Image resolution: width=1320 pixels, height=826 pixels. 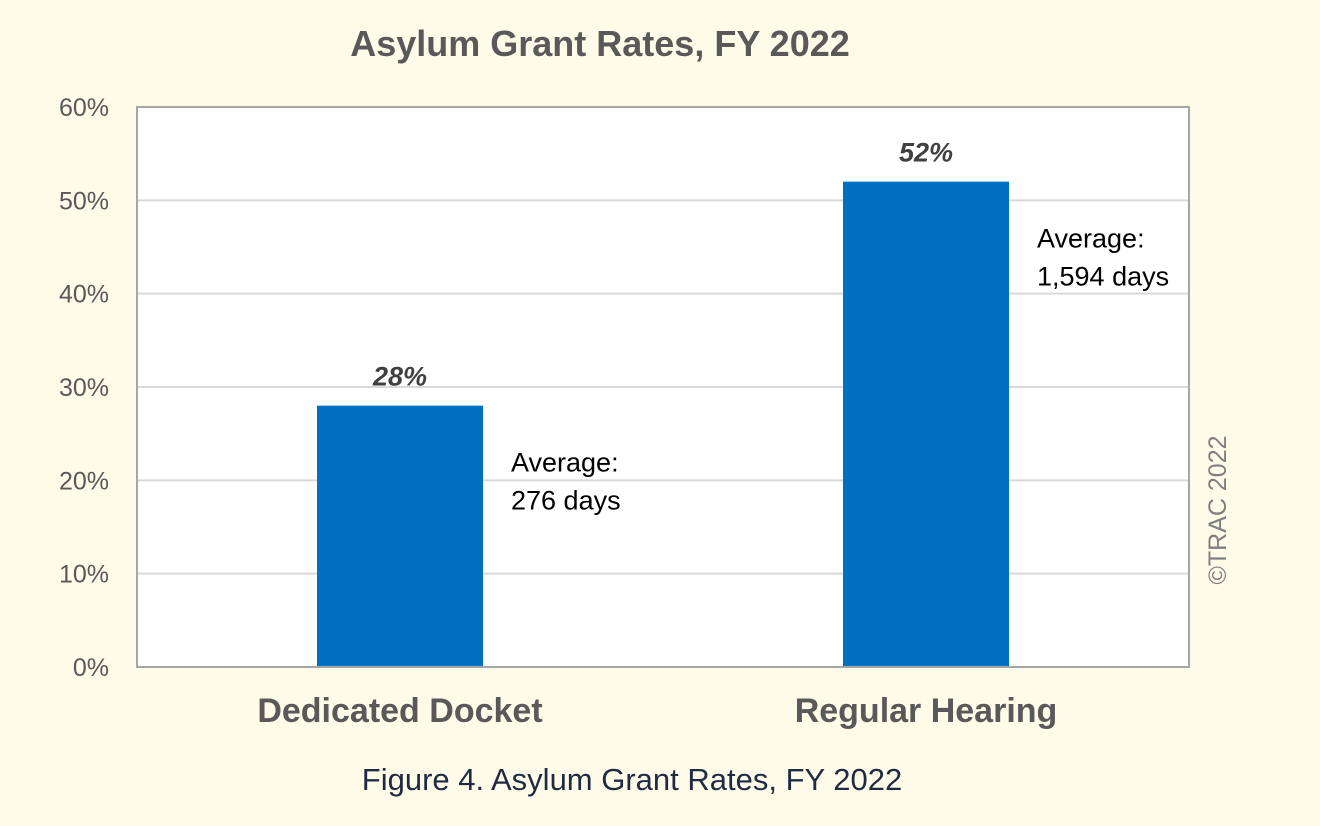 What do you see at coordinates (662, 265) in the screenshot?
I see `value-labels: 28% 52%` at bounding box center [662, 265].